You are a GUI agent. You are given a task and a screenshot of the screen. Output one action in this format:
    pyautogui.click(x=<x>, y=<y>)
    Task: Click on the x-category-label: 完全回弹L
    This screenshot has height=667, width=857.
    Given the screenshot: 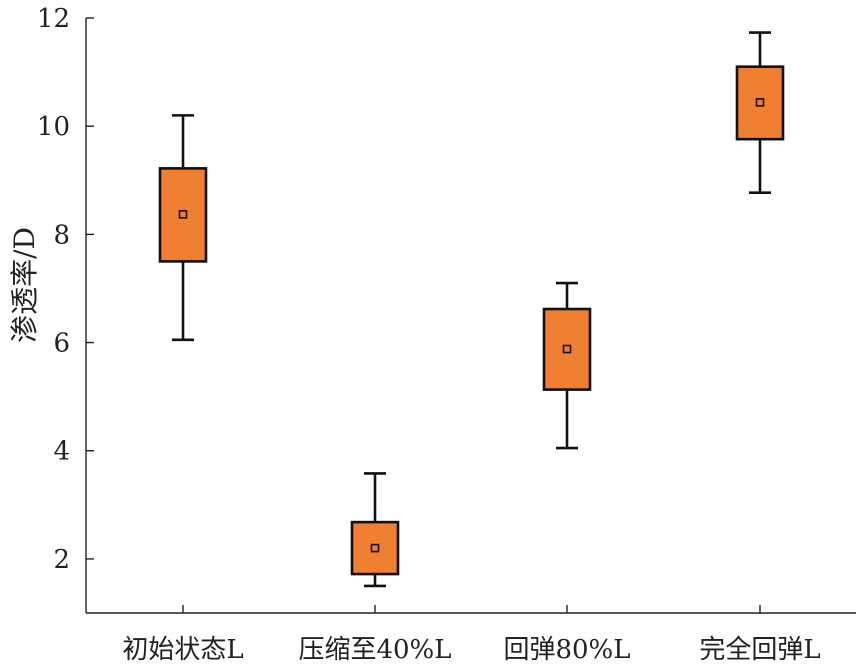 What is the action you would take?
    pyautogui.click(x=759, y=650)
    